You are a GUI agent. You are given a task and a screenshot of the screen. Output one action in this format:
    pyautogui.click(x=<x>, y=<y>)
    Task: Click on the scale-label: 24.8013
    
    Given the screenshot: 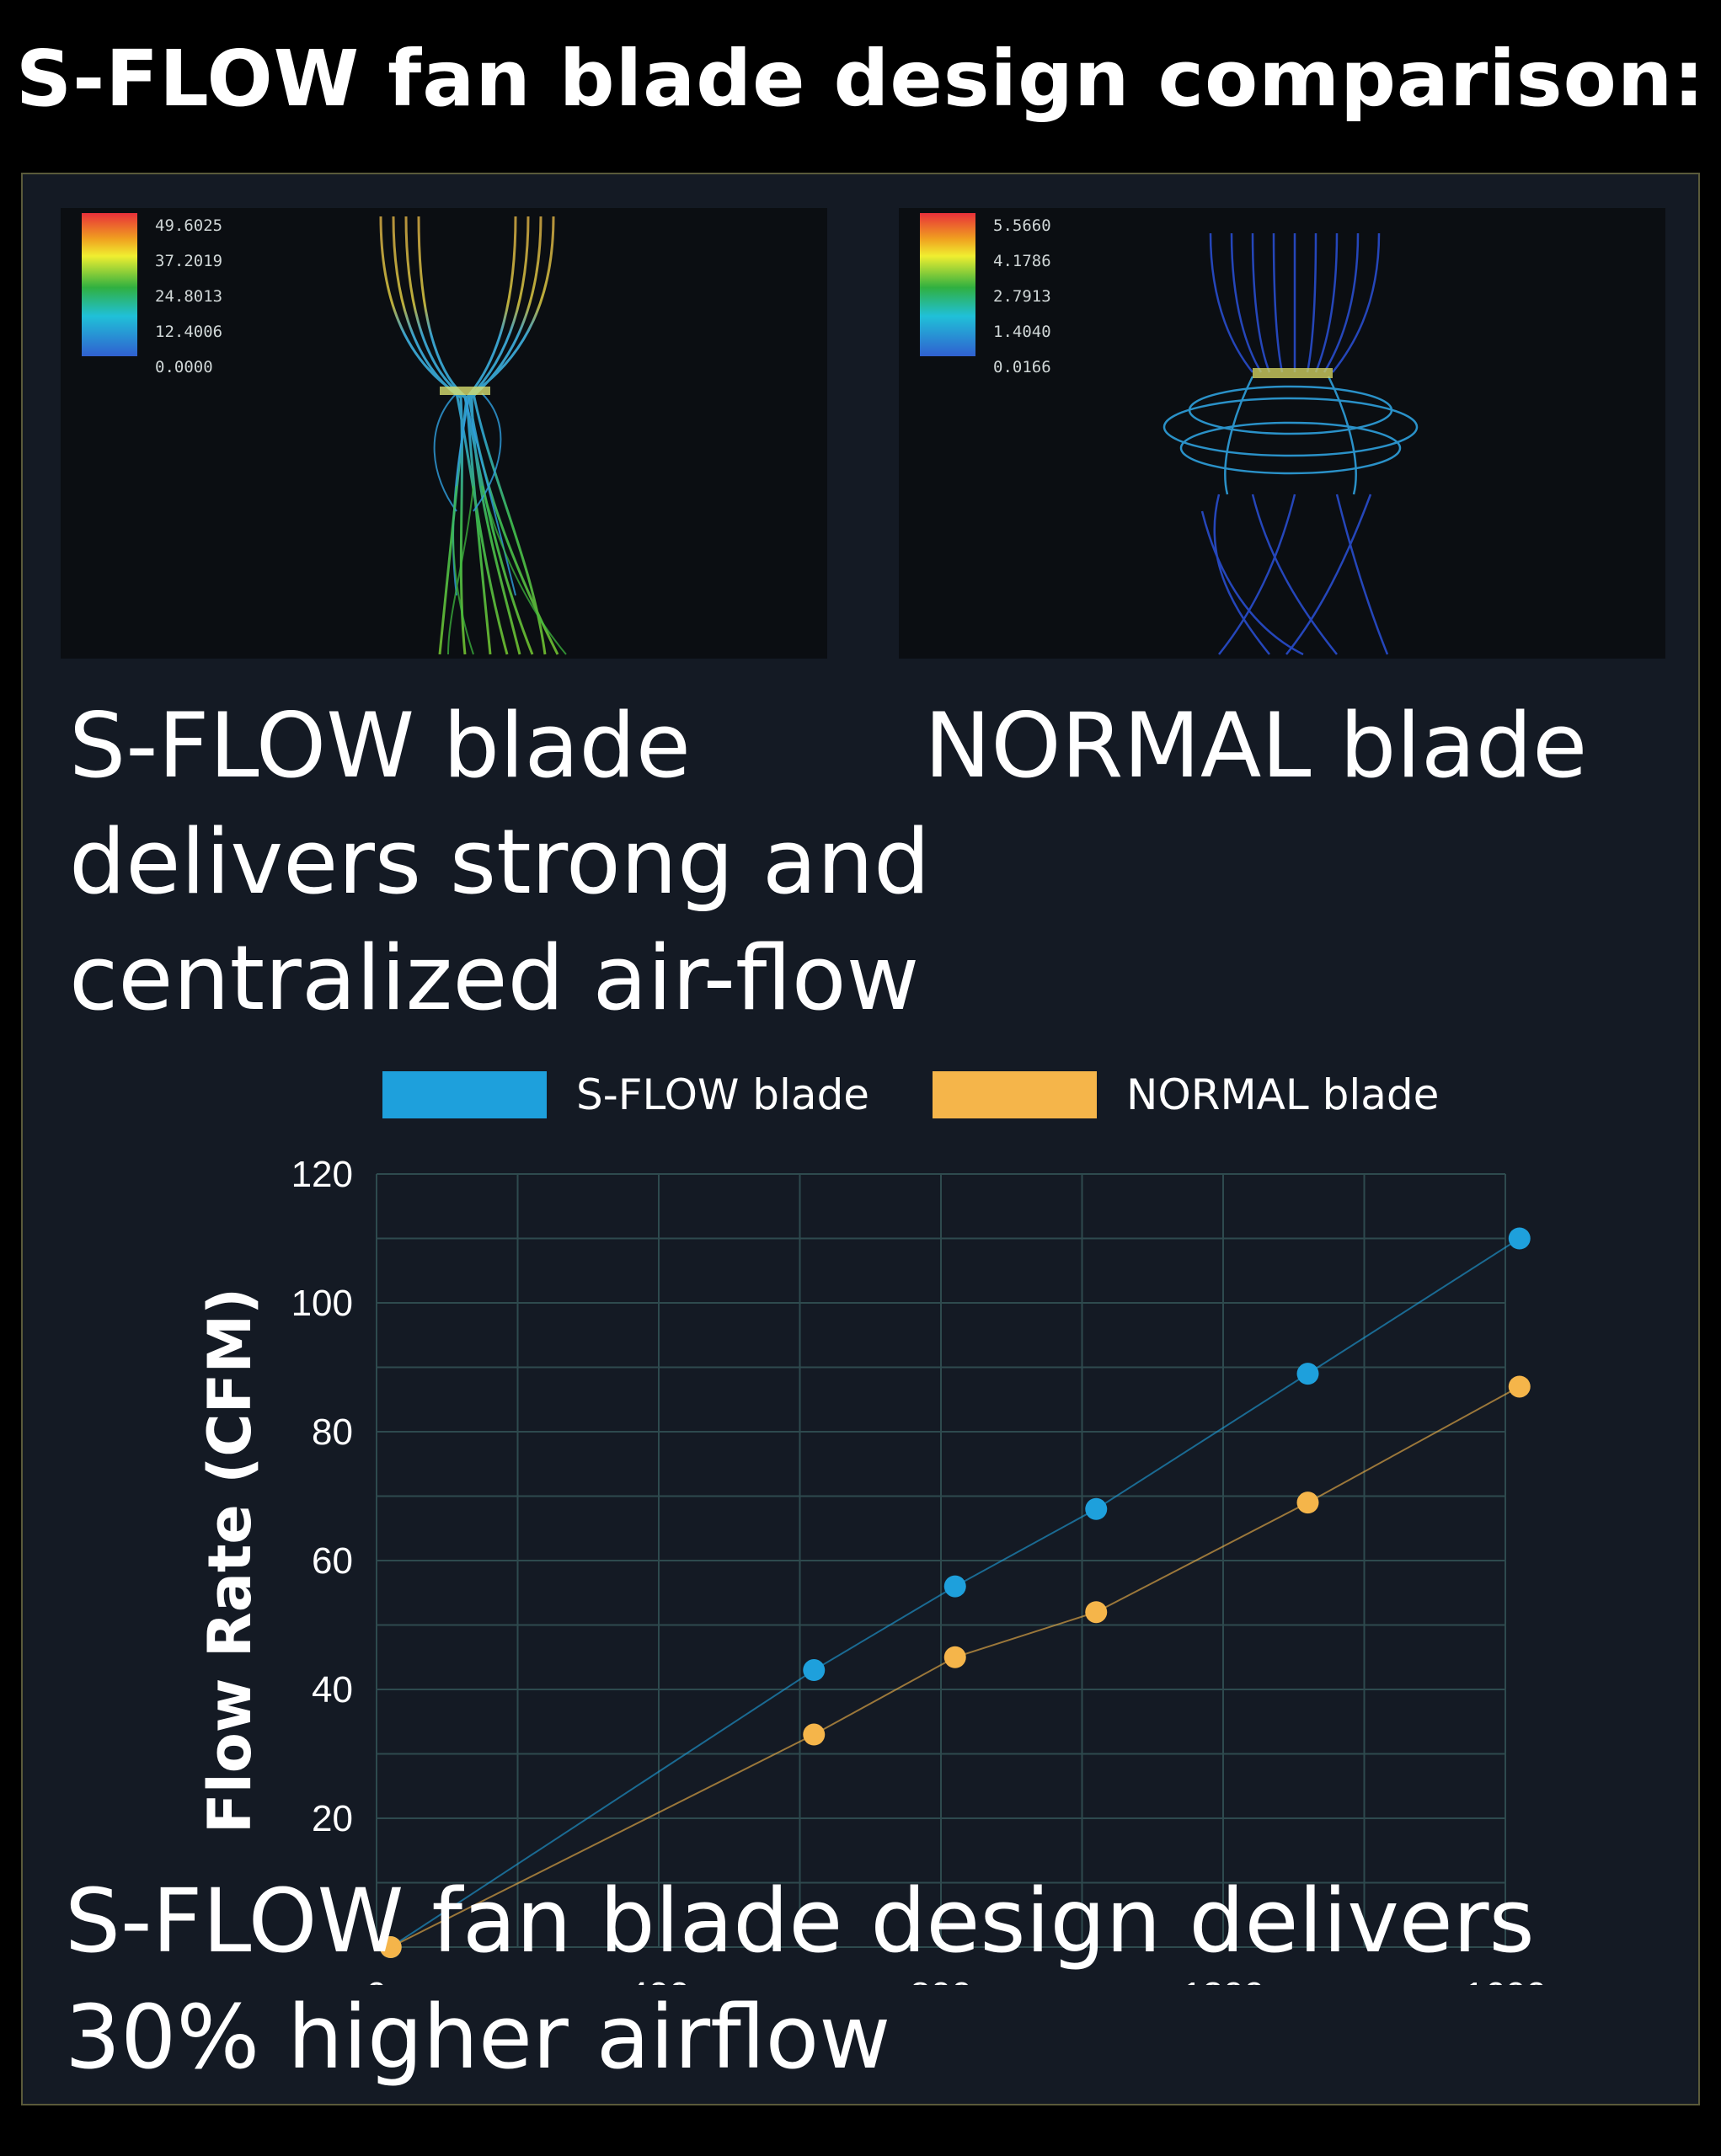 What is the action you would take?
    pyautogui.click(x=189, y=296)
    